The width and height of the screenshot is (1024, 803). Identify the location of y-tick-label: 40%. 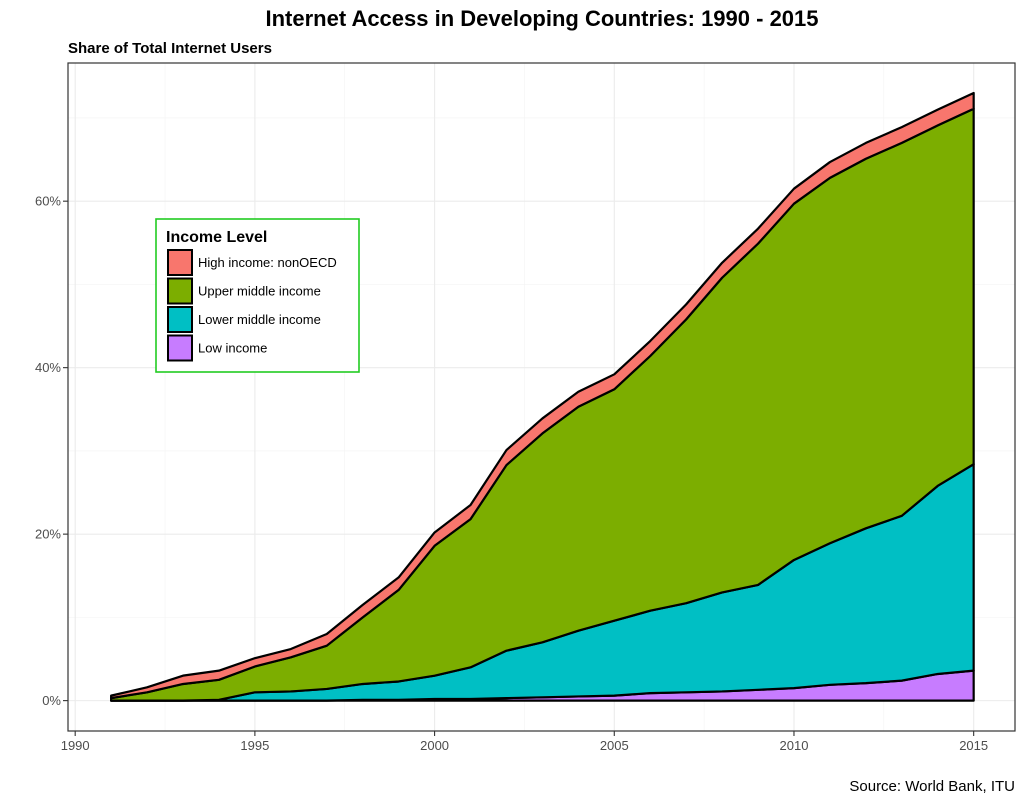
(48, 367).